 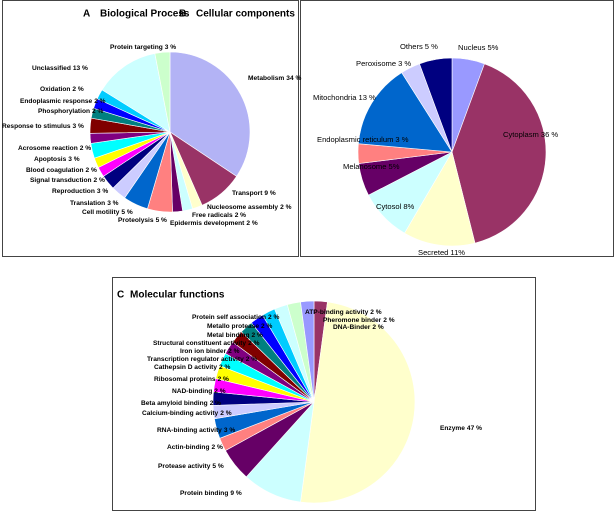 What do you see at coordinates (242, 207) in the screenshot?
I see `slice-category: Nucleosome assembly` at bounding box center [242, 207].